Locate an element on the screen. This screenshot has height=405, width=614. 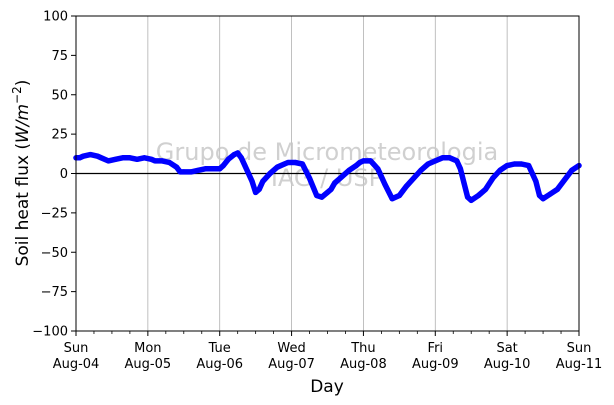
y-axis-label-unit: W/m is located at coordinates (23, 123).